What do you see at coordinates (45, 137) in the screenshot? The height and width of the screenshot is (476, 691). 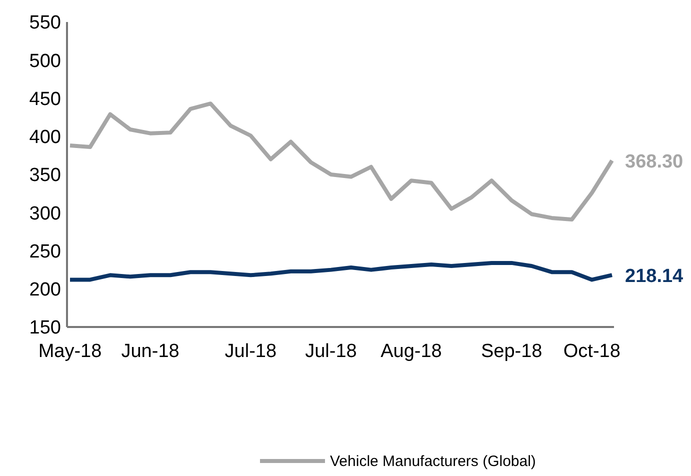 I see `y-tick-label: 400` at bounding box center [45, 137].